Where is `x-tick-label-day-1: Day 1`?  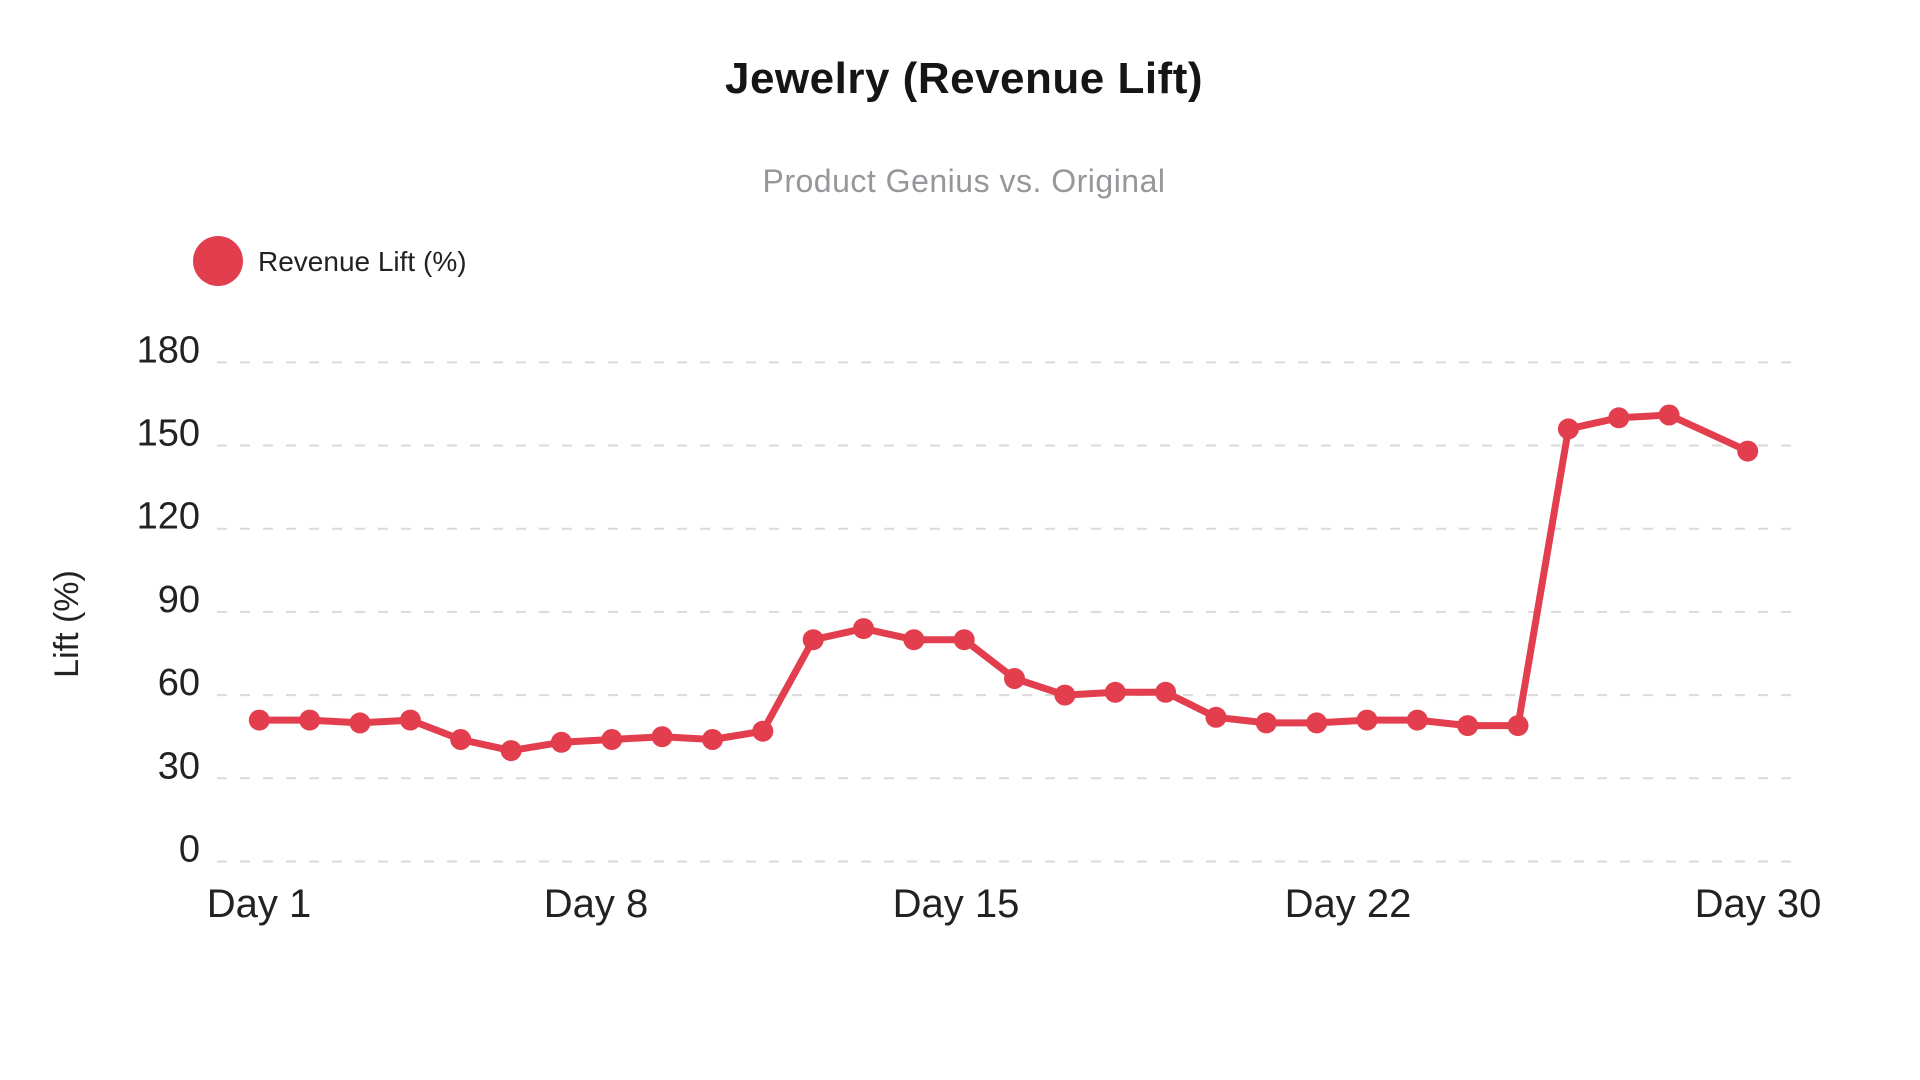
x-tick-label-day-1: Day 1 is located at coordinates (259, 904).